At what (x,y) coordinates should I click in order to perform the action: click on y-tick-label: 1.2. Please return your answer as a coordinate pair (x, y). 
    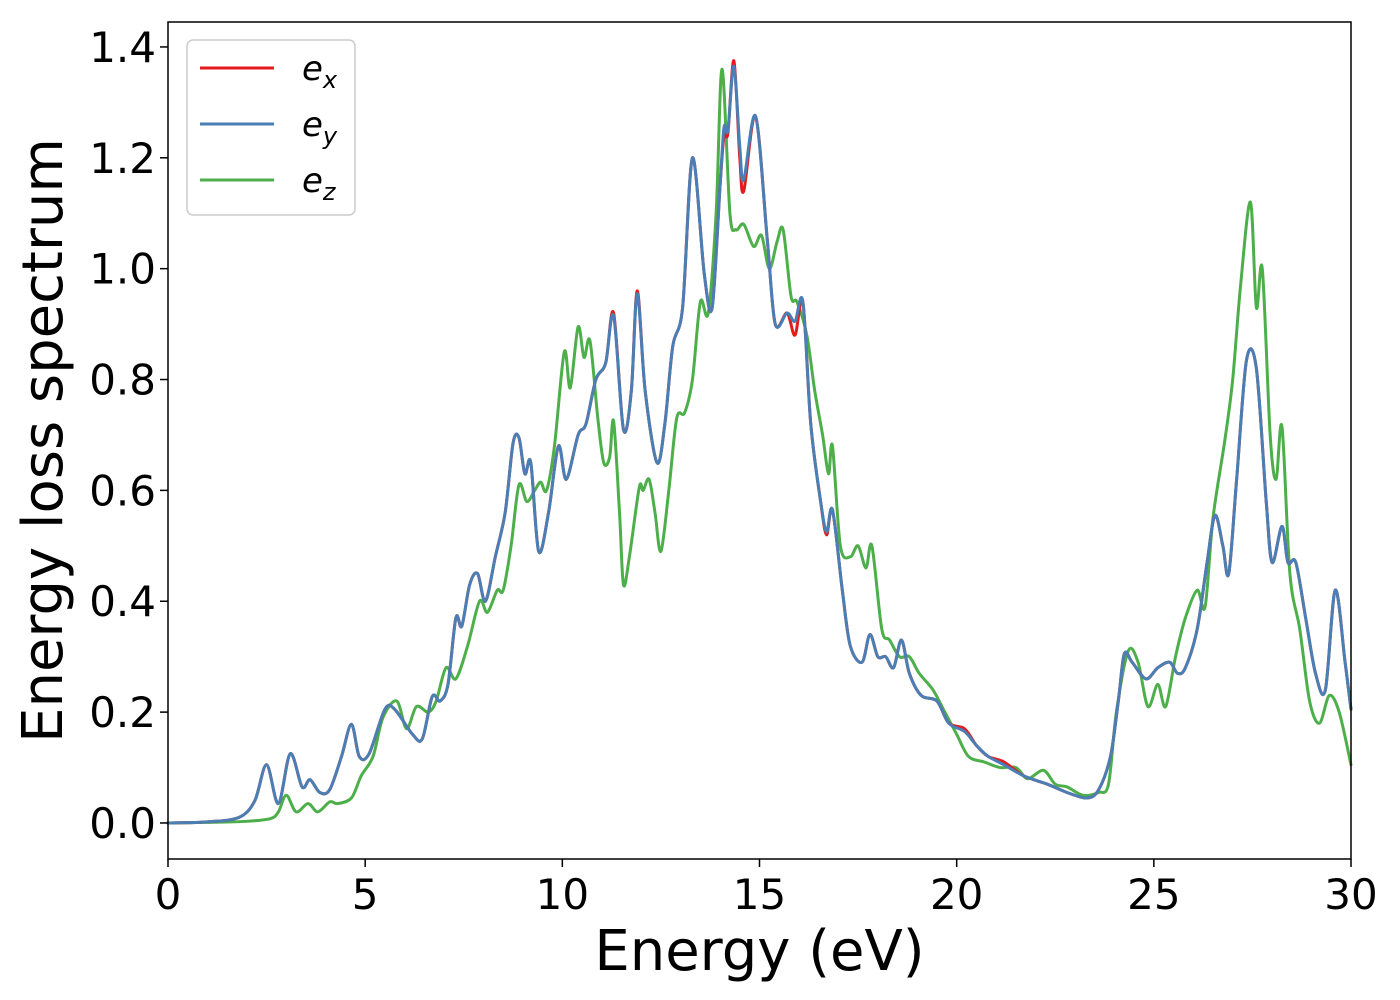
    Looking at the image, I should click on (122, 158).